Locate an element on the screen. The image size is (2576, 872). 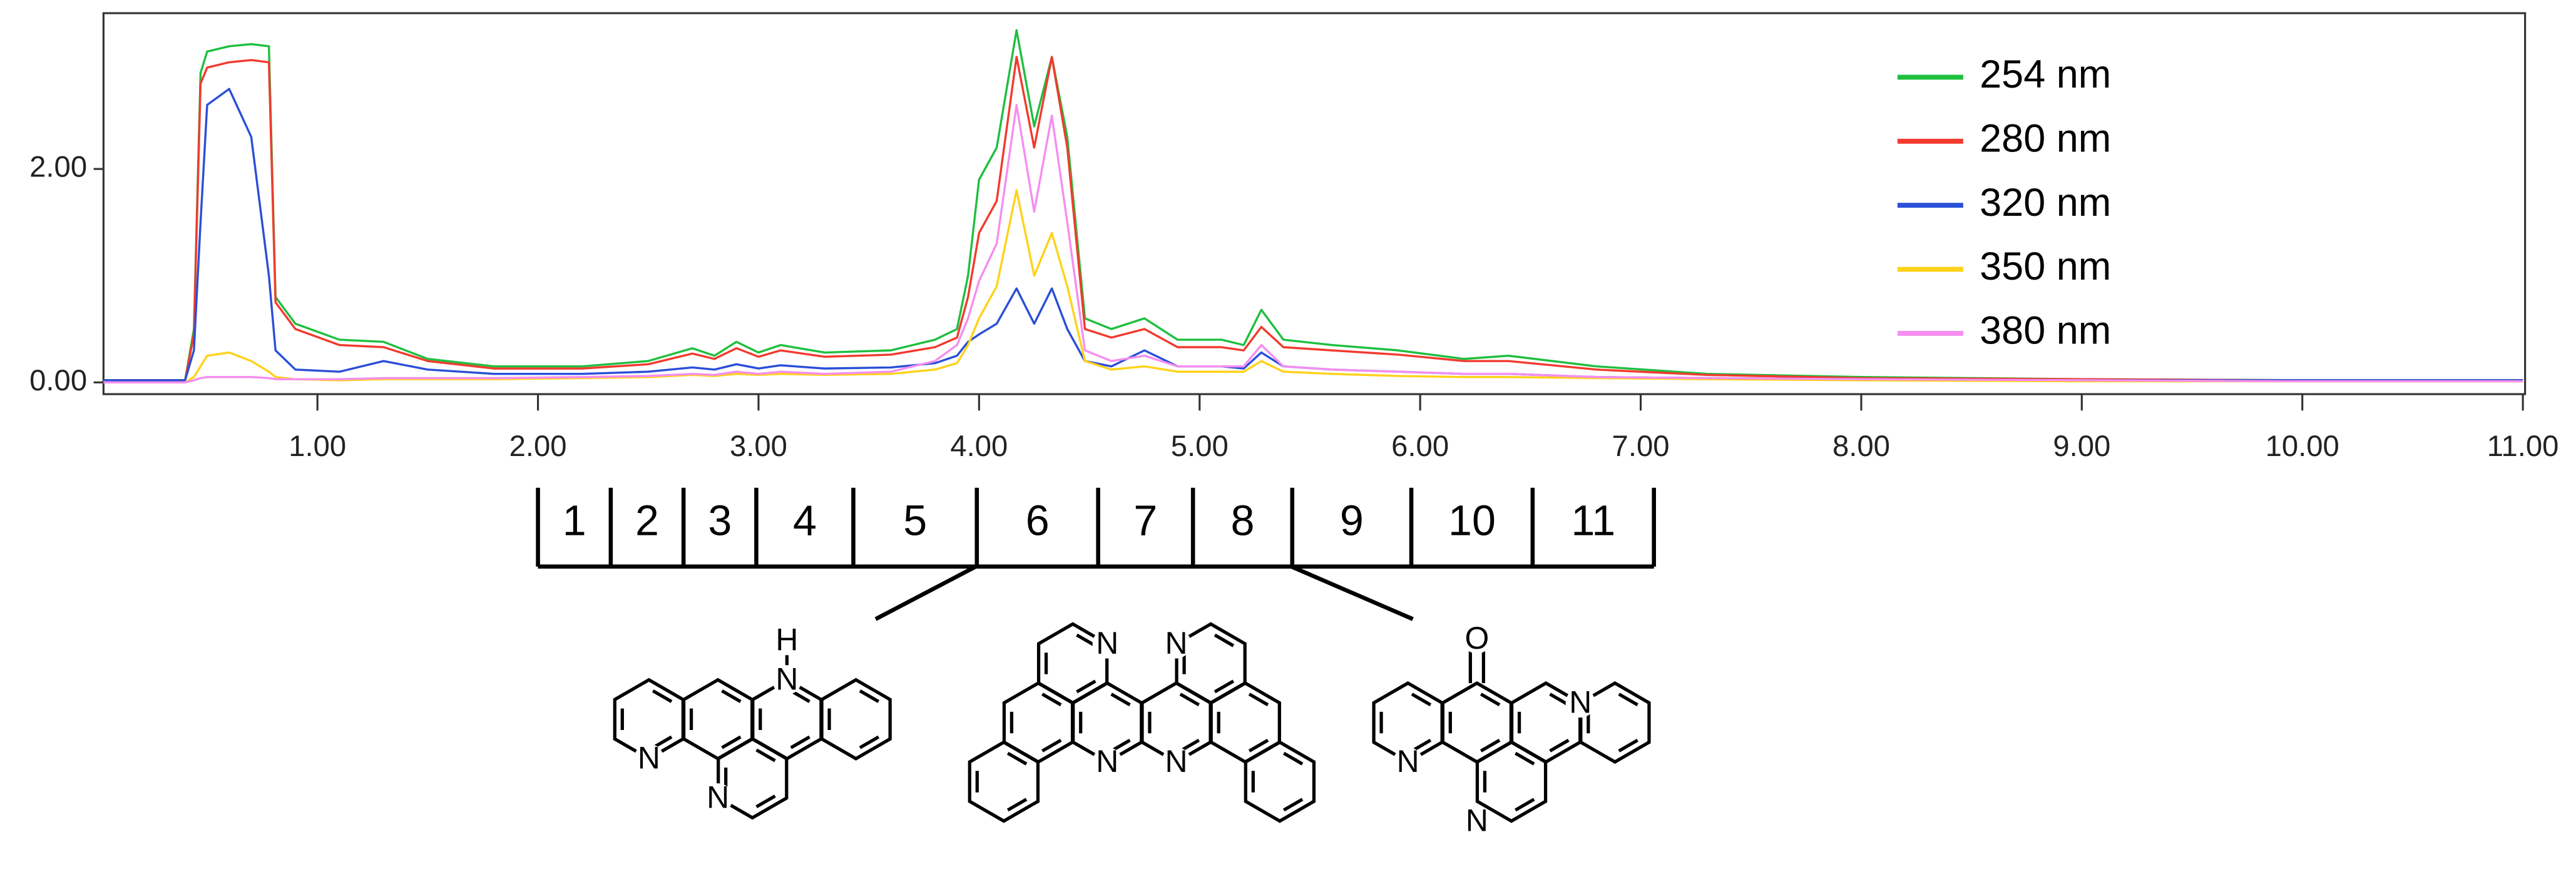
fraction-label: 7 is located at coordinates (1145, 520).